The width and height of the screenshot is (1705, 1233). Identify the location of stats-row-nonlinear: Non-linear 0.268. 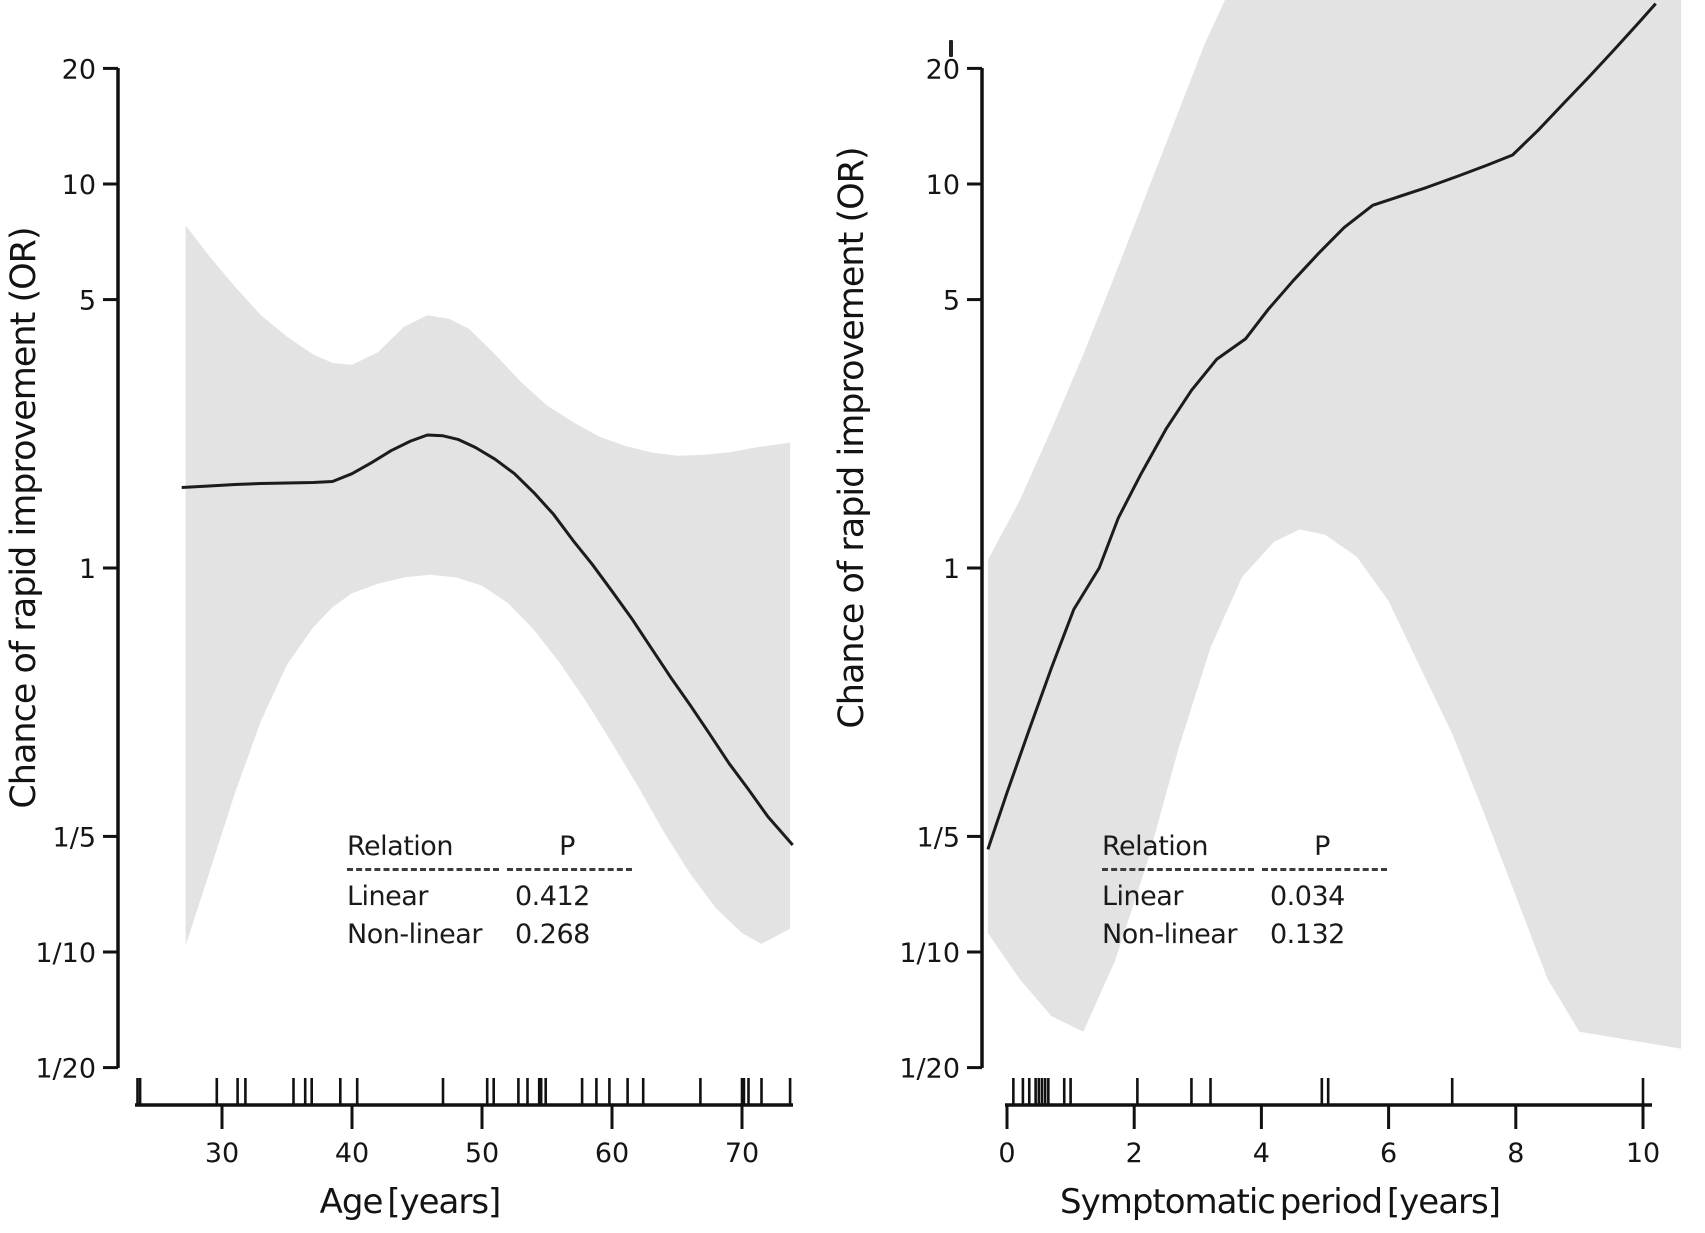
(492, 935).